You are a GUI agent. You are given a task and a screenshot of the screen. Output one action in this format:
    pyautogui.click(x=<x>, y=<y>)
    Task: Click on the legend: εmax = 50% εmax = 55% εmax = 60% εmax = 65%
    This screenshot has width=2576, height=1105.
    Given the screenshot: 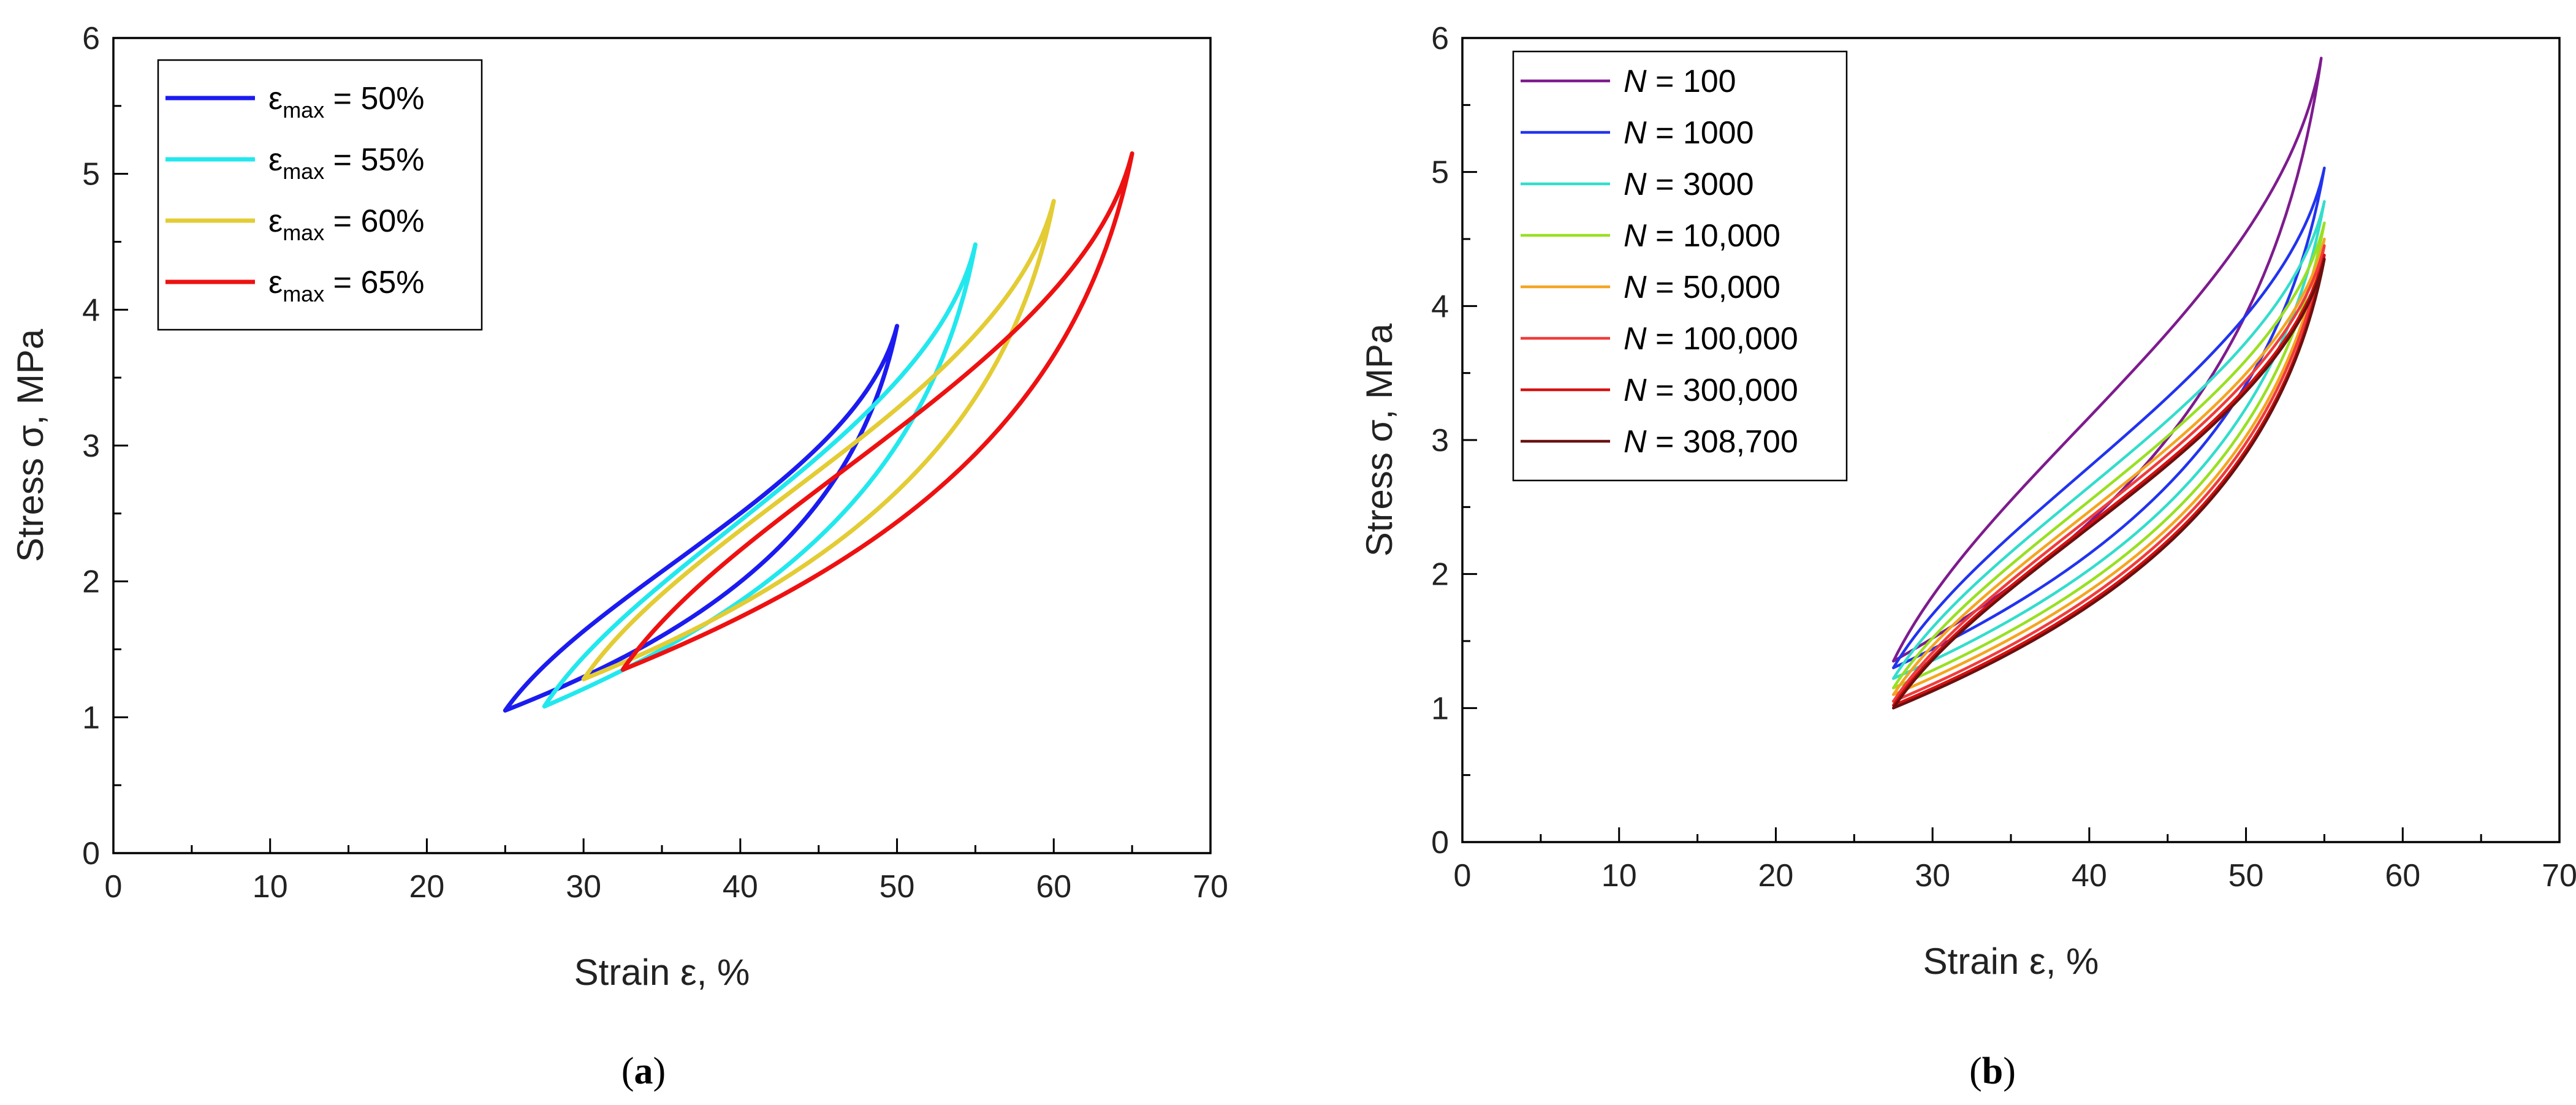 What is the action you would take?
    pyautogui.click(x=320, y=195)
    